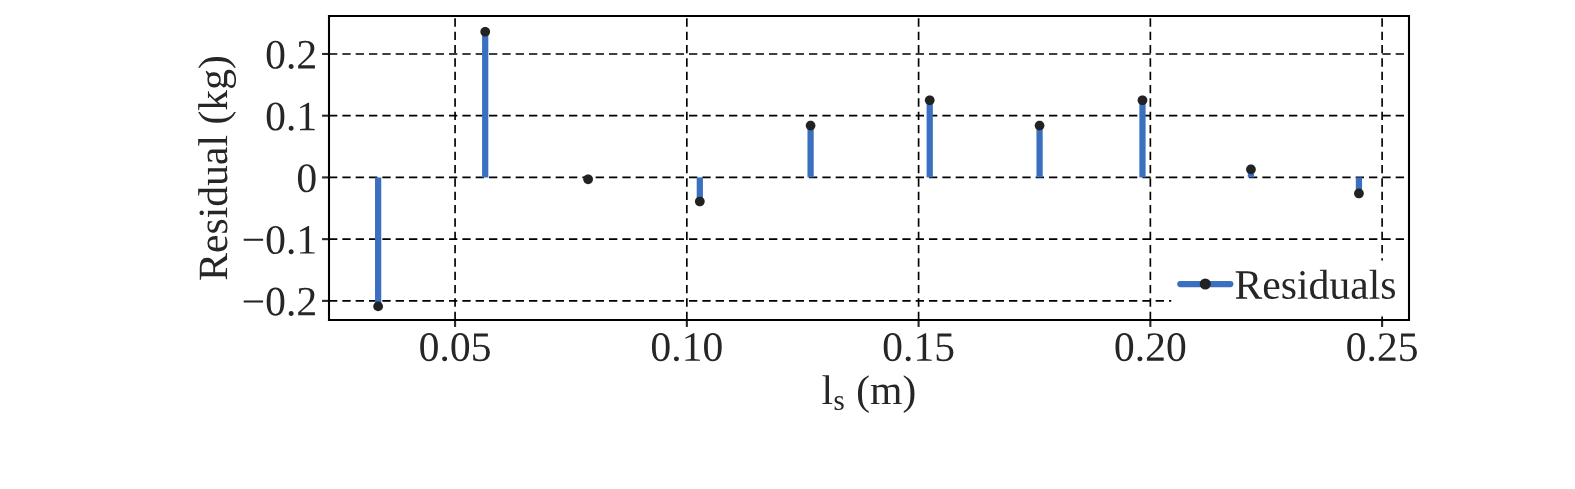 This screenshot has width=1575, height=489. What do you see at coordinates (455, 347) in the screenshot?
I see `x-tick-label: 0.05` at bounding box center [455, 347].